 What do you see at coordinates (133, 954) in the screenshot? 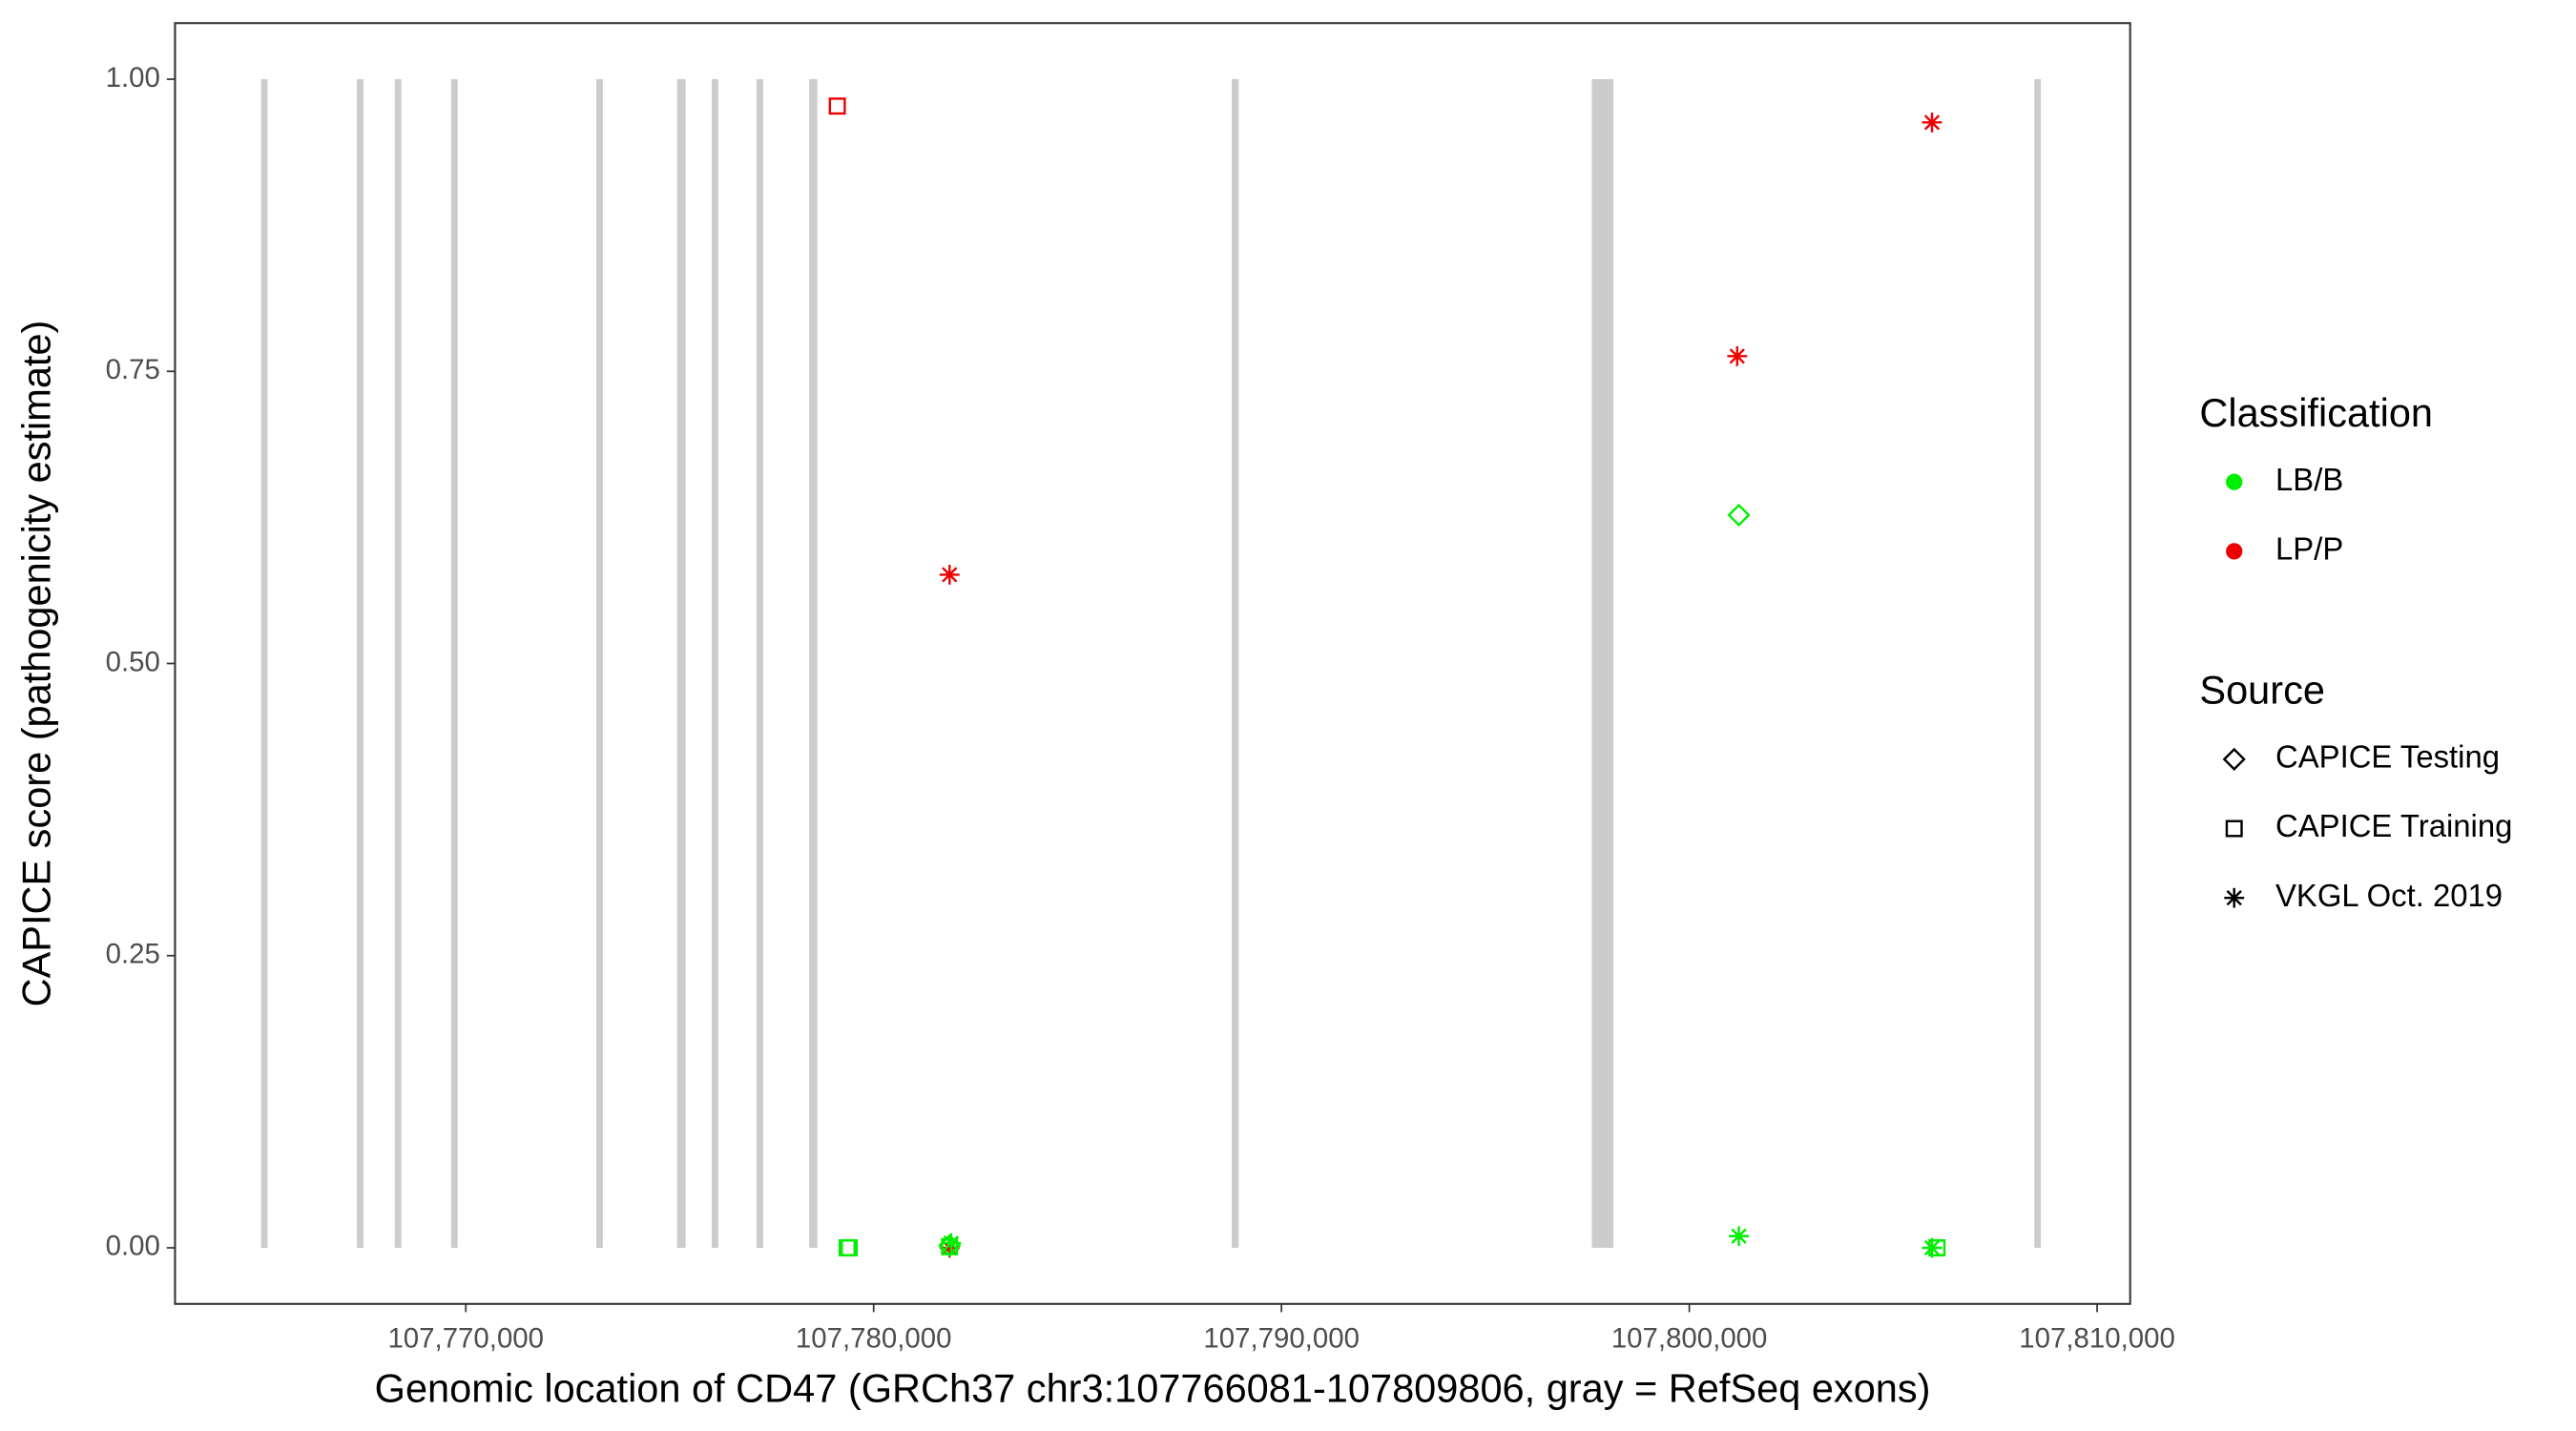
I see `y-tick-label: 0.25` at bounding box center [133, 954].